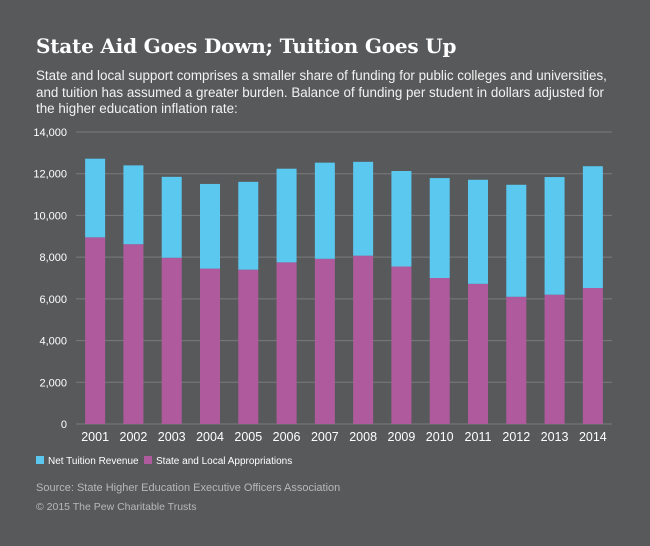 This screenshot has height=546, width=650. I want to click on chart-title: State Aid Goes Down; Tuition Goes Up, so click(246, 46).